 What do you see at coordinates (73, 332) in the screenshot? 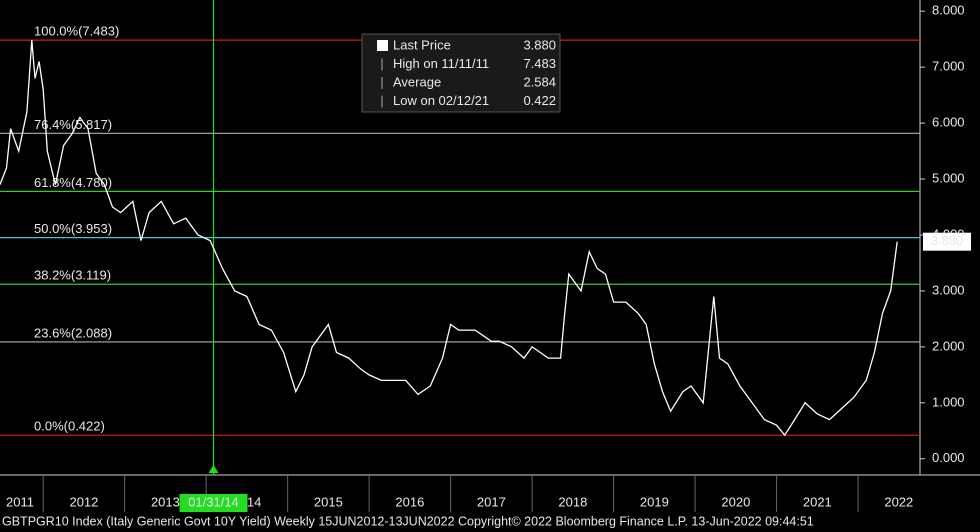
I see `level-label: 23.6%(2.088)` at bounding box center [73, 332].